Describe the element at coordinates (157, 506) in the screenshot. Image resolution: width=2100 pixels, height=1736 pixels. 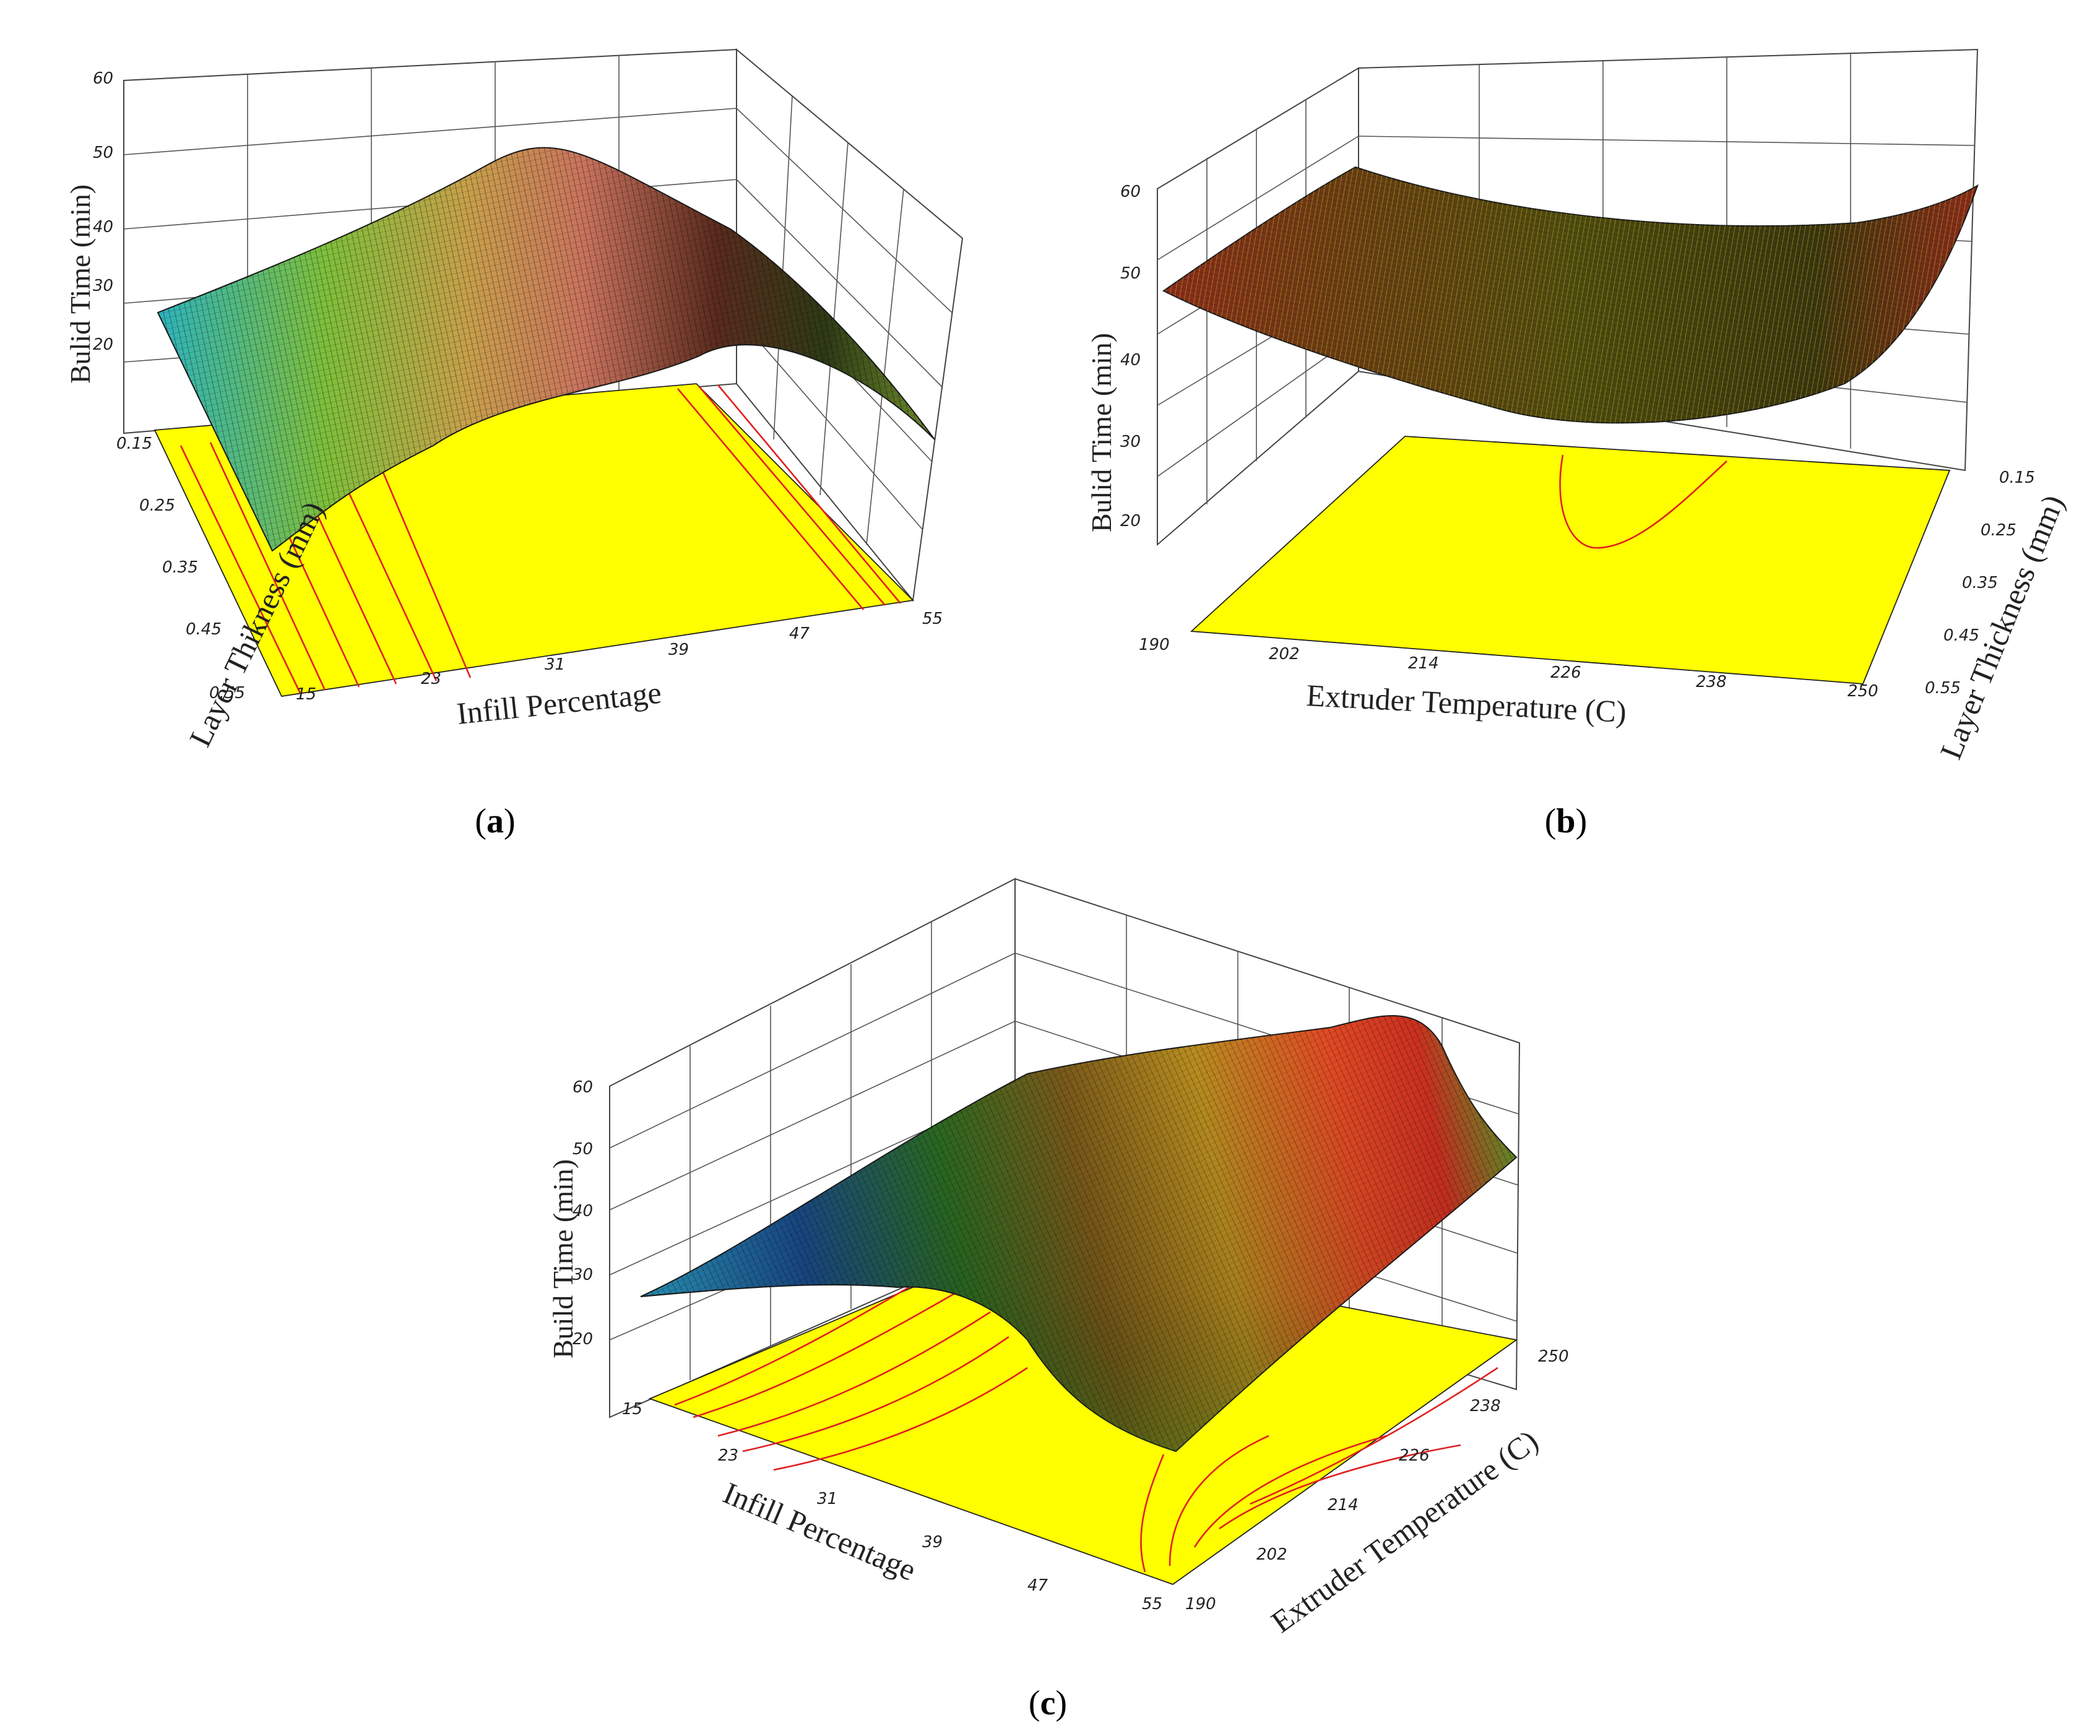
I see `panel-a-y-tick: 0.25` at that location.